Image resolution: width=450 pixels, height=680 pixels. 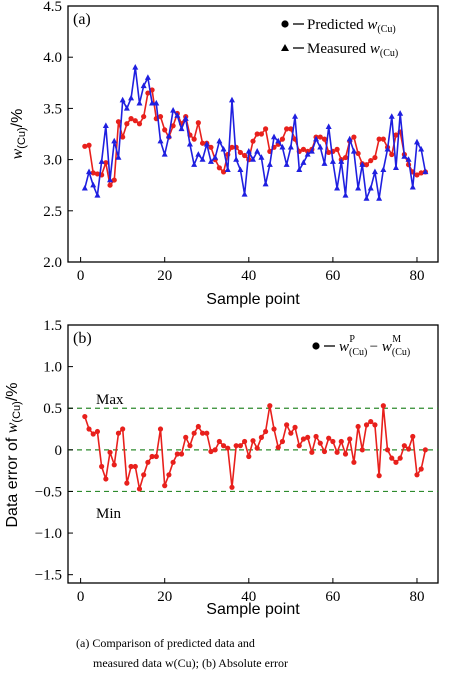 I want to click on panel-label-a: (a), so click(x=82, y=19).